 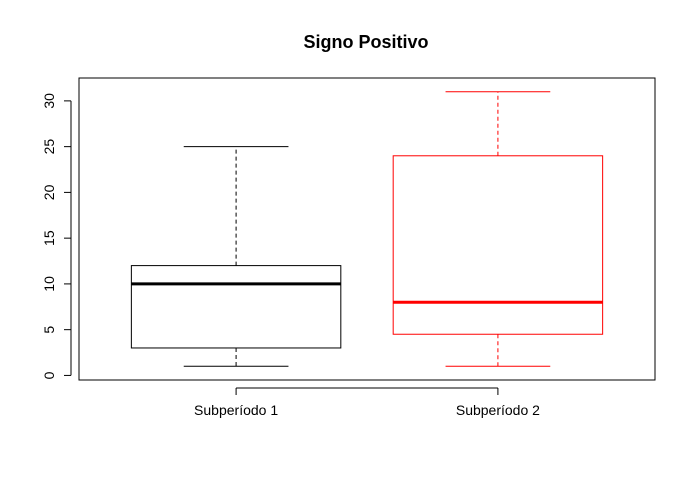 What do you see at coordinates (49, 147) in the screenshot?
I see `y-tick-label: 25` at bounding box center [49, 147].